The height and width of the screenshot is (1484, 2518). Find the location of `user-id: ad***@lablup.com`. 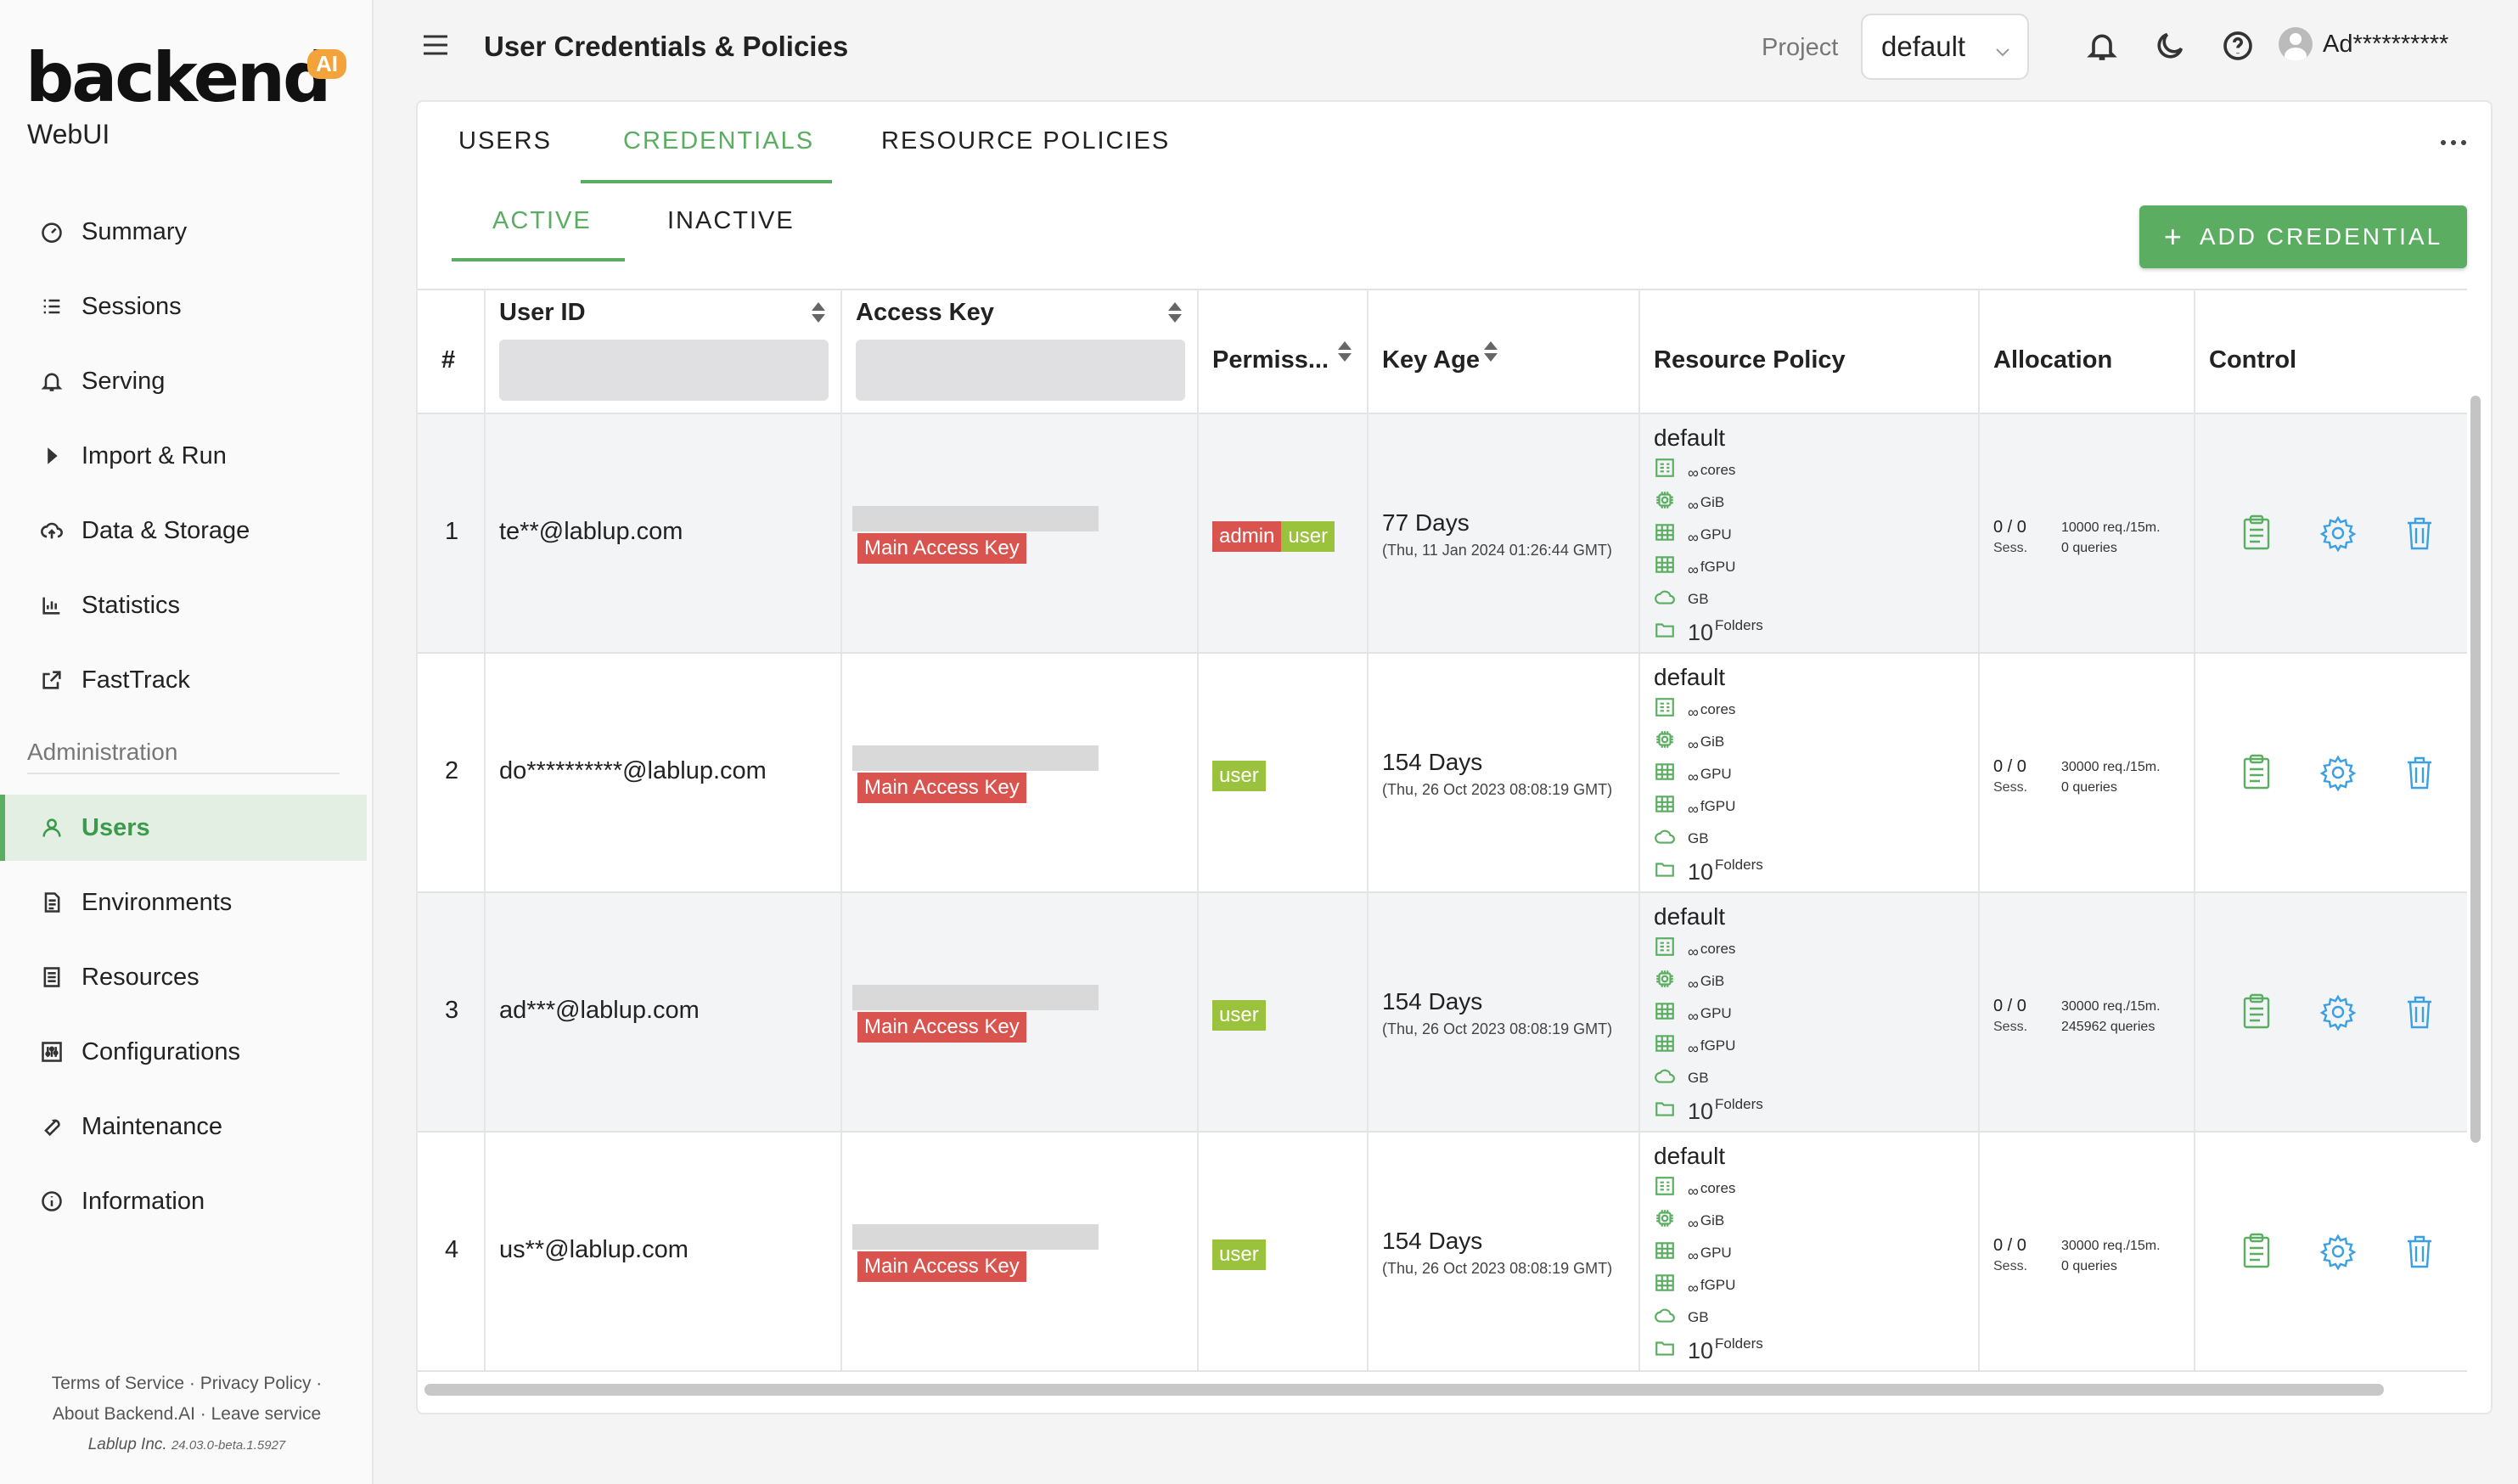

user-id: ad***@lablup.com is located at coordinates (599, 1011).